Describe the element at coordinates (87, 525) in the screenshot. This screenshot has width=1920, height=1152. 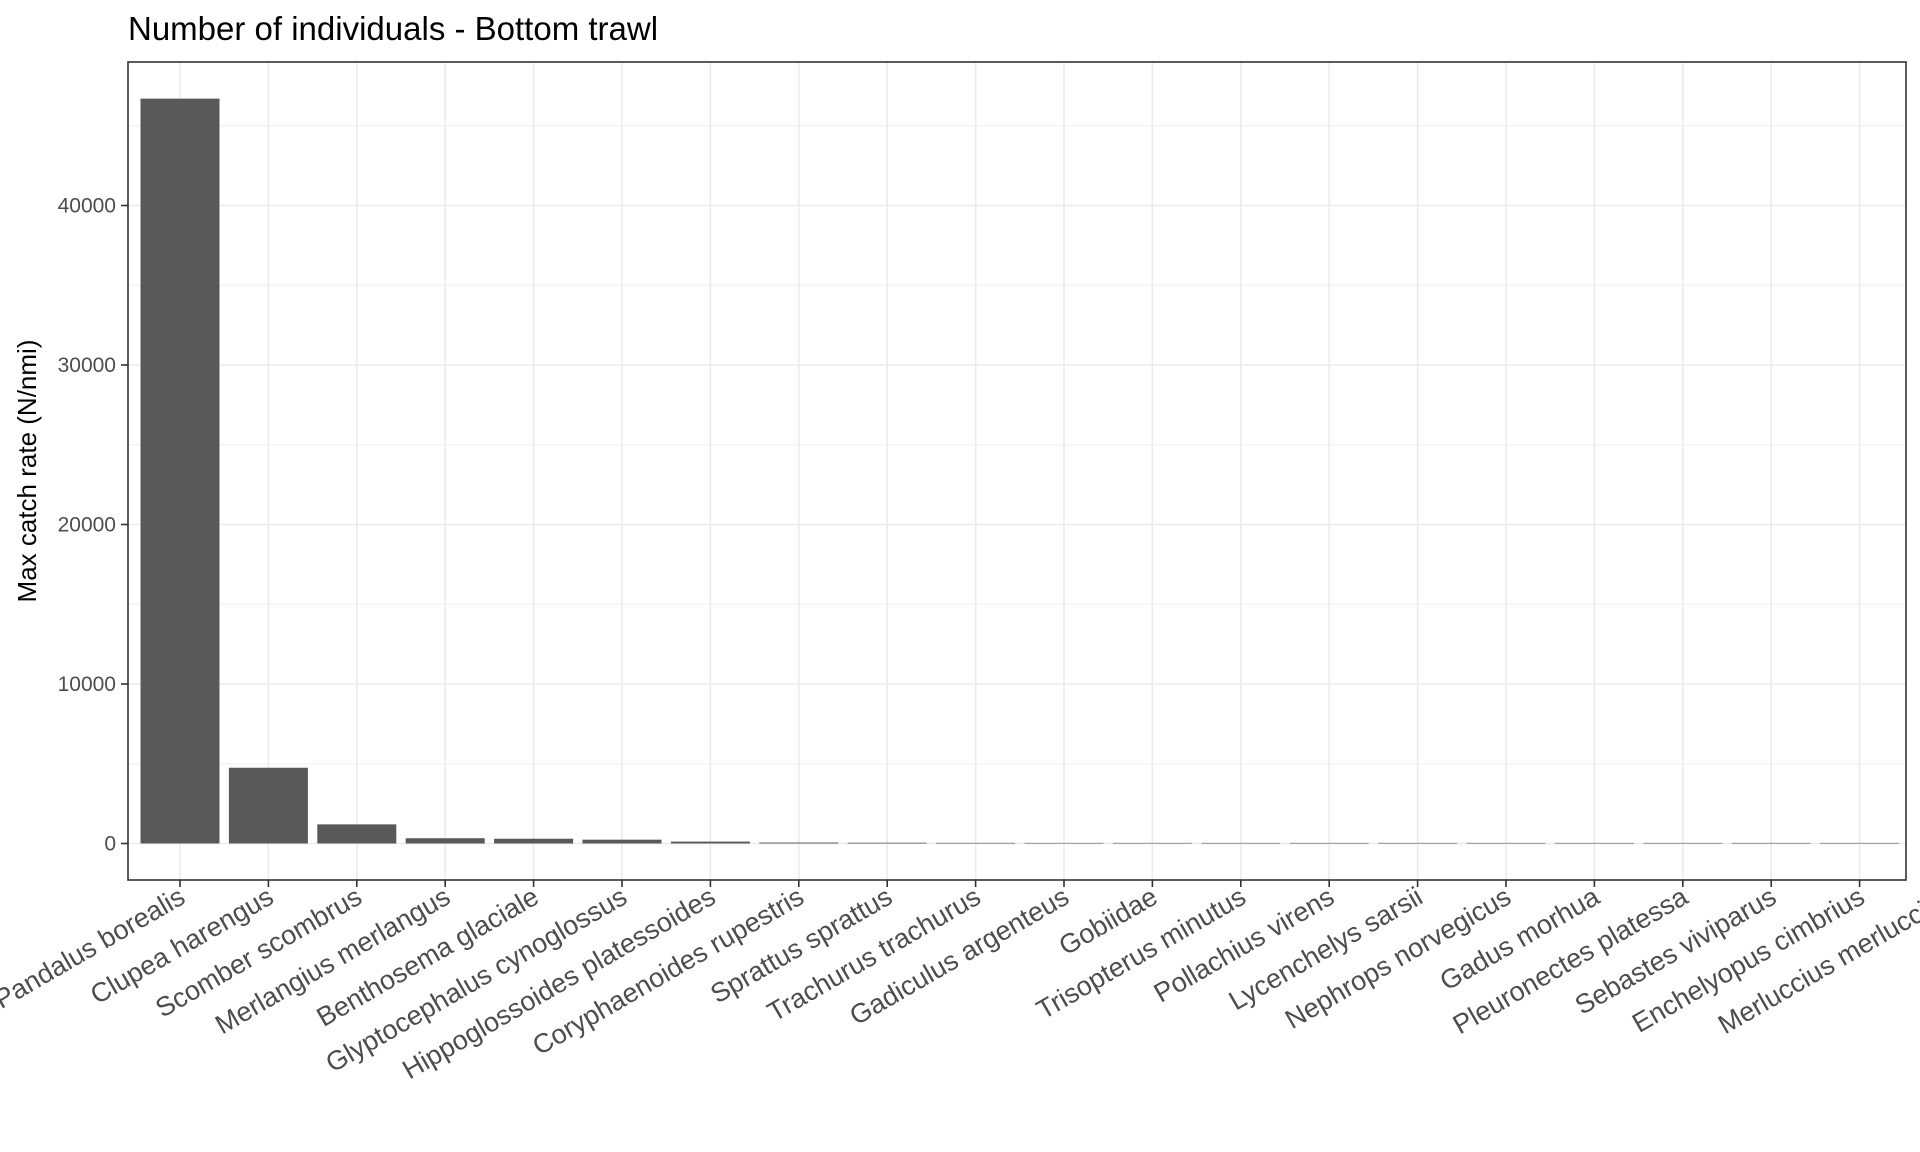
I see `y-tick-label: 20000` at that location.